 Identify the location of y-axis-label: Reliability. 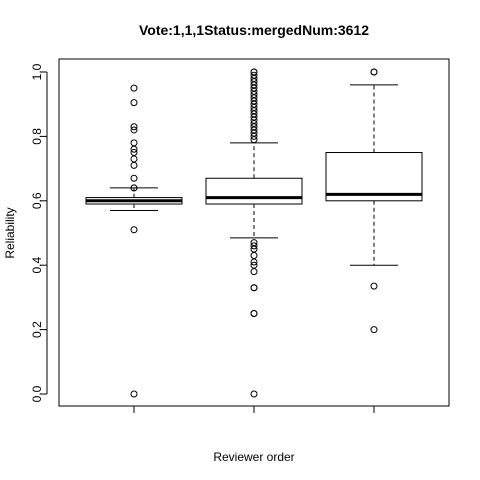
(10, 232).